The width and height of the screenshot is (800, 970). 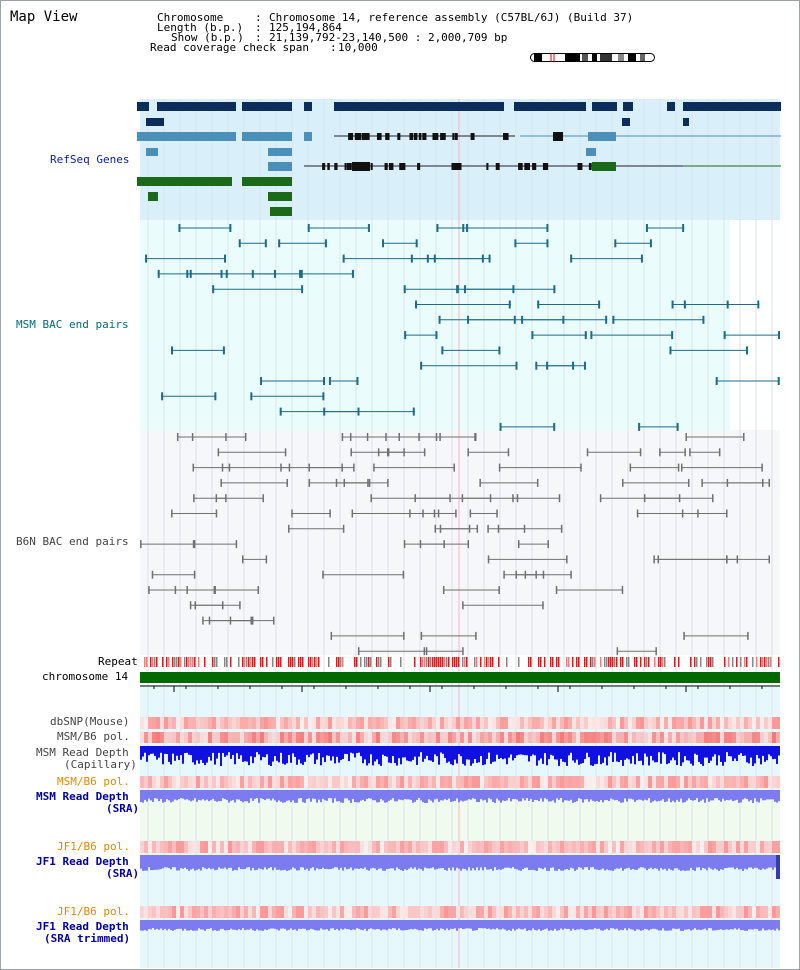 What do you see at coordinates (604, 166) in the screenshot?
I see `refseq-gene` at bounding box center [604, 166].